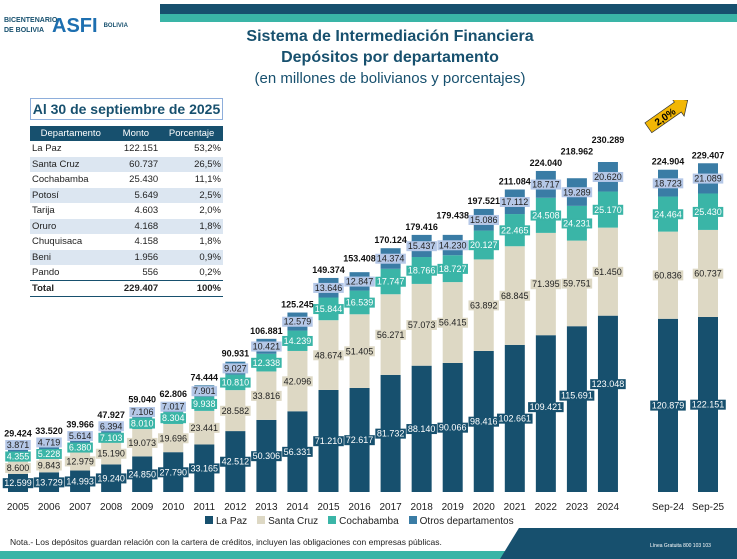  What do you see at coordinates (18, 468) in the screenshot?
I see `data-label: 8.600` at bounding box center [18, 468].